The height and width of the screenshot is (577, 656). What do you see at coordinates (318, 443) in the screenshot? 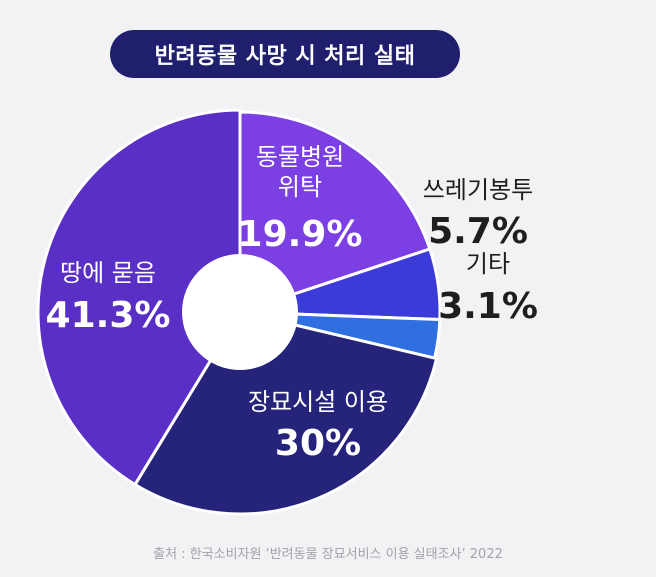
I see `slice-value-4: 30%` at bounding box center [318, 443].